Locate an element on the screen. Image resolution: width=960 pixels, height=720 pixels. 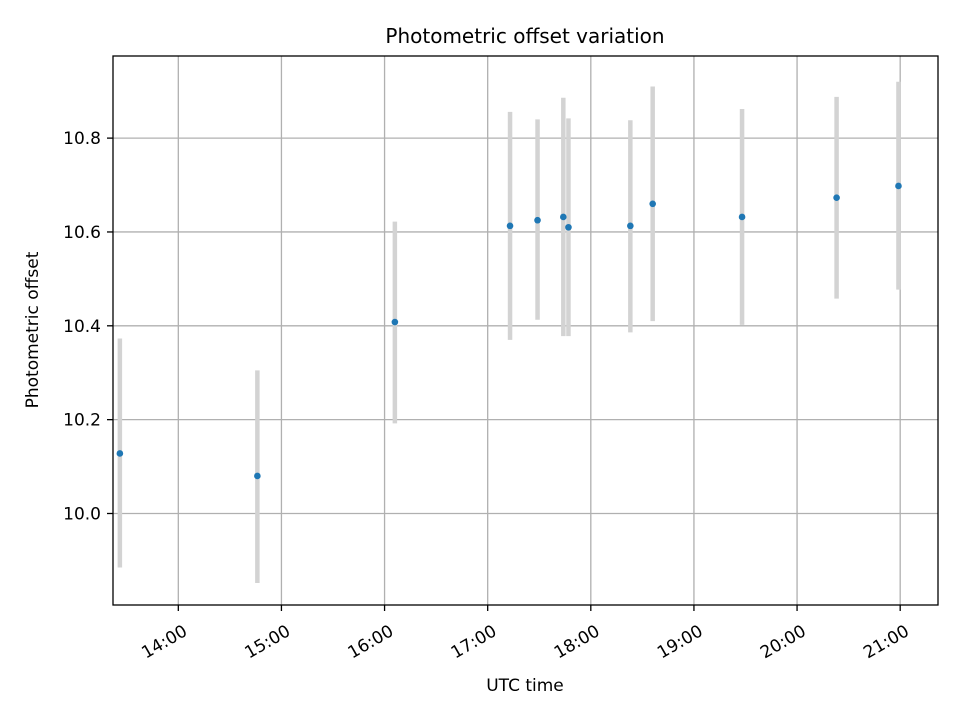
chart-title: Photometric offset variation is located at coordinates (524, 36).